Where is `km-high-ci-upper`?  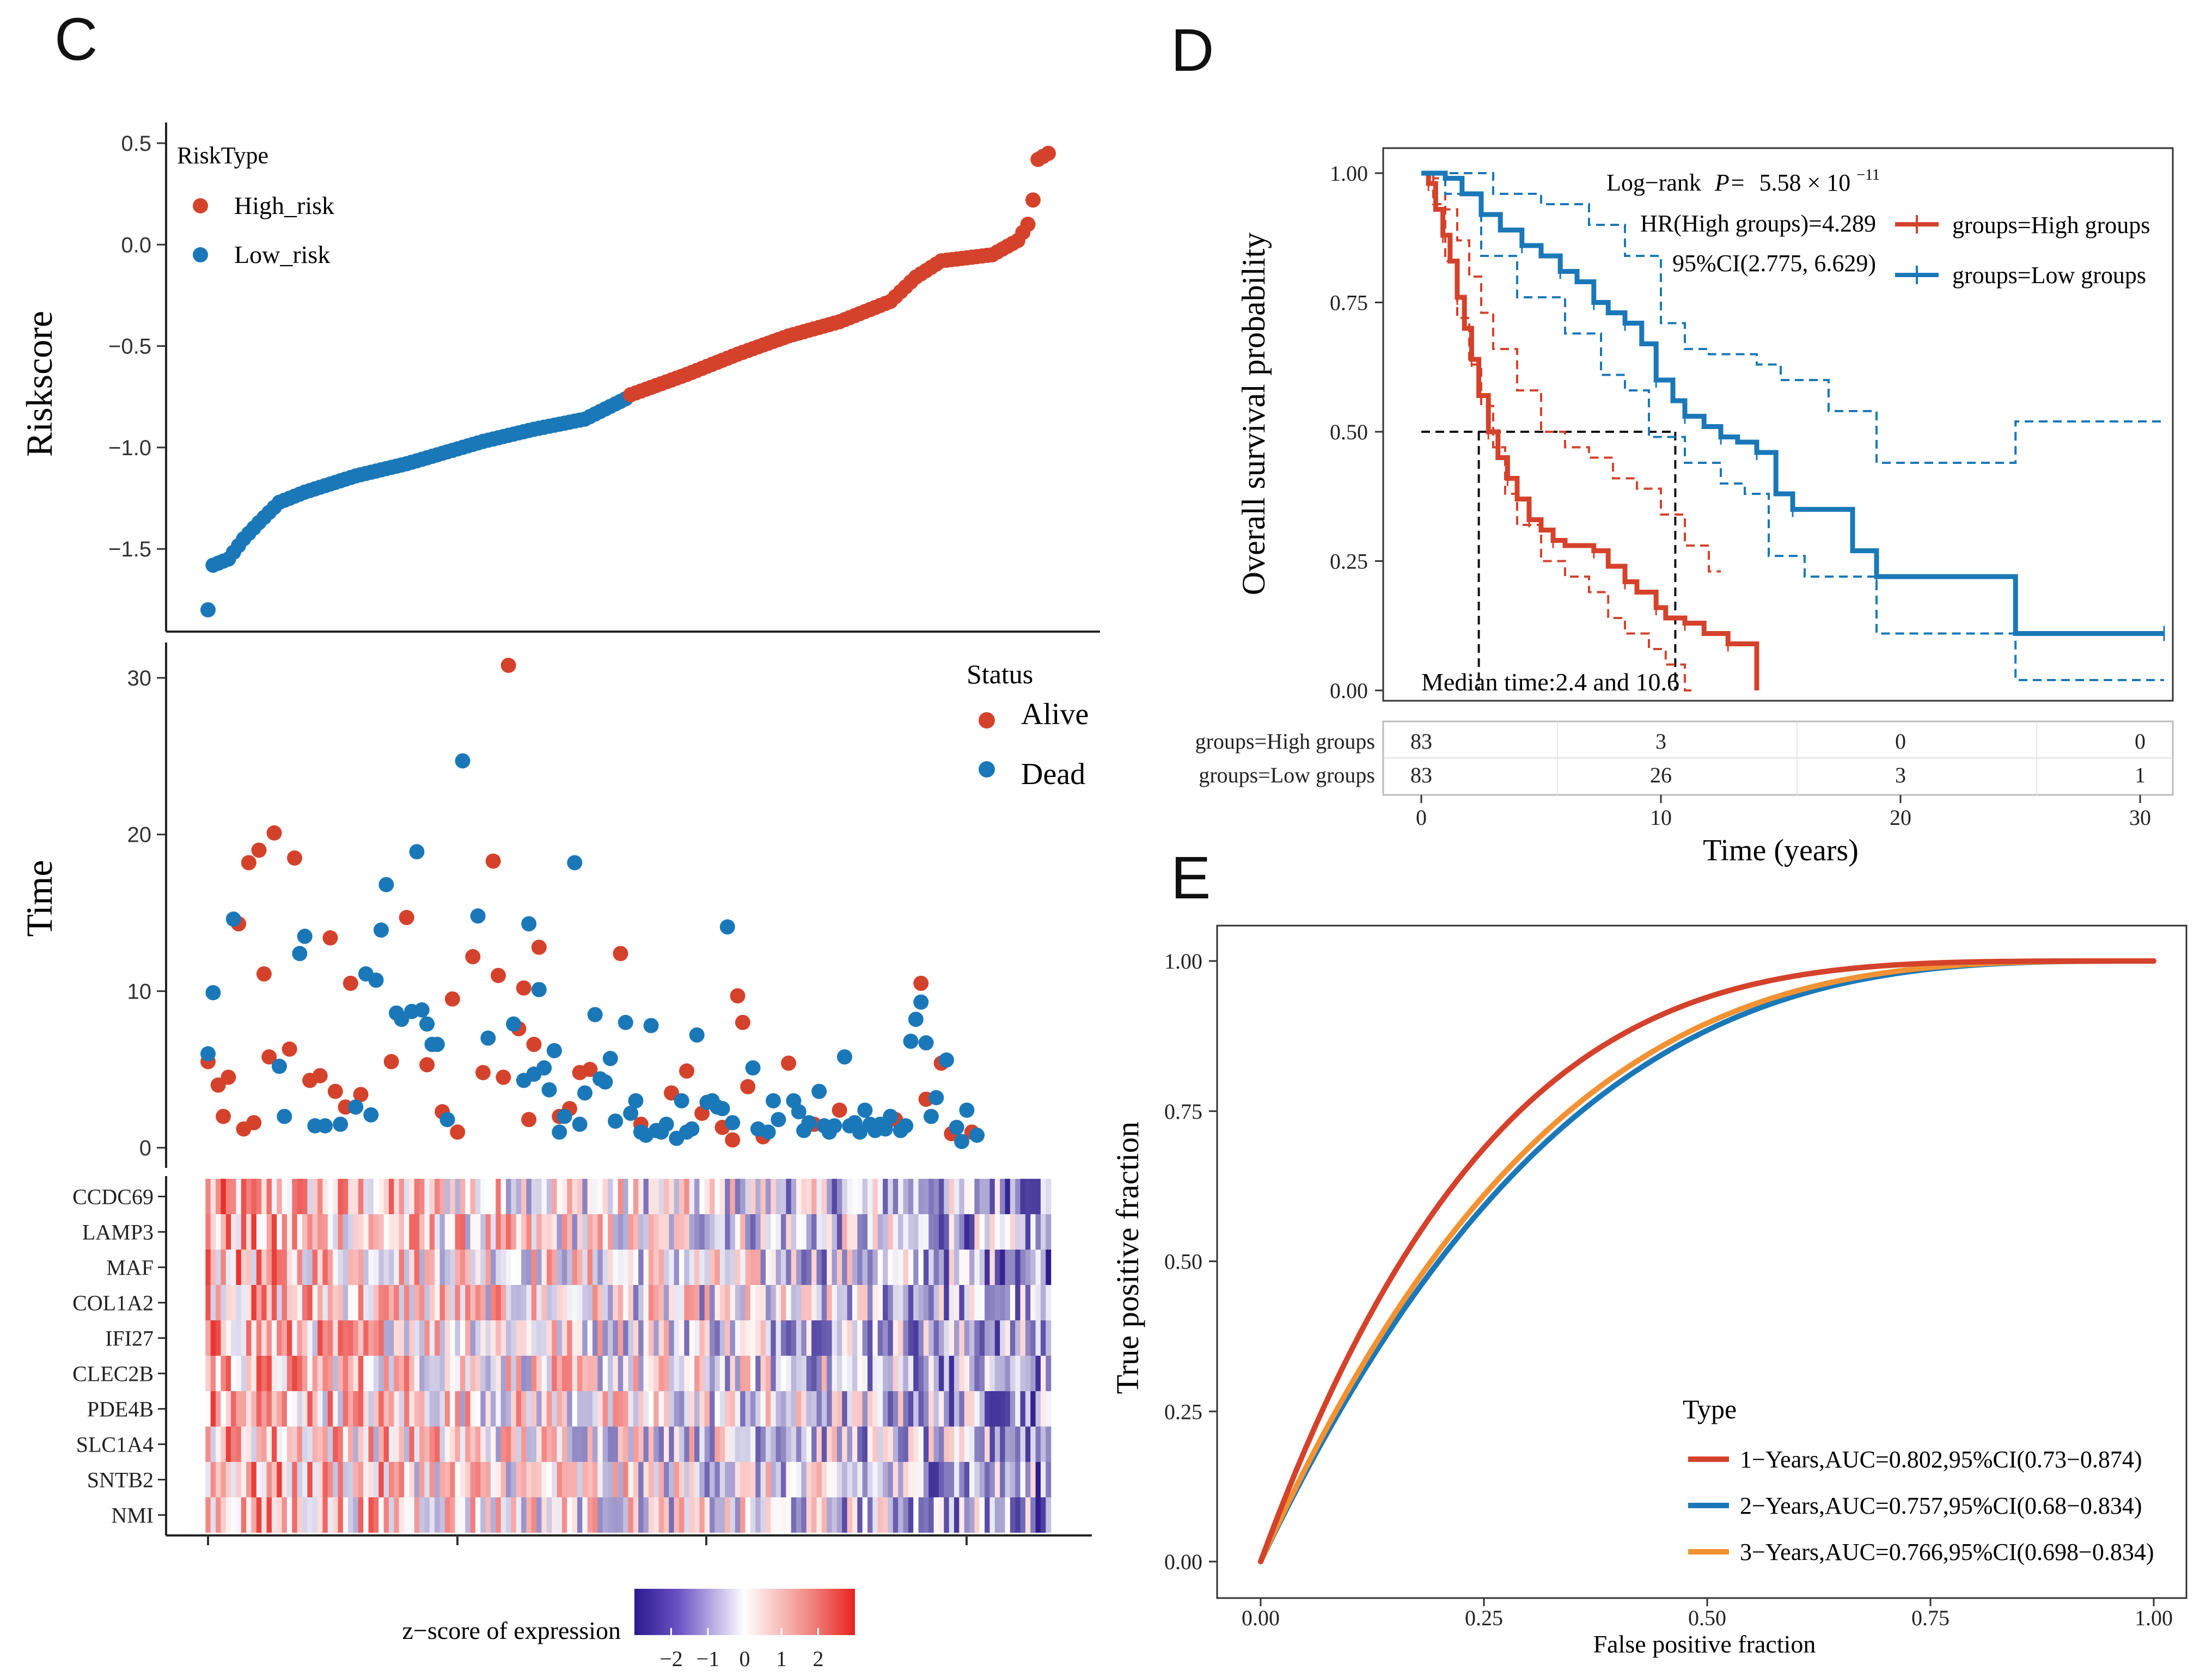
km-high-ci-upper is located at coordinates (1571, 372).